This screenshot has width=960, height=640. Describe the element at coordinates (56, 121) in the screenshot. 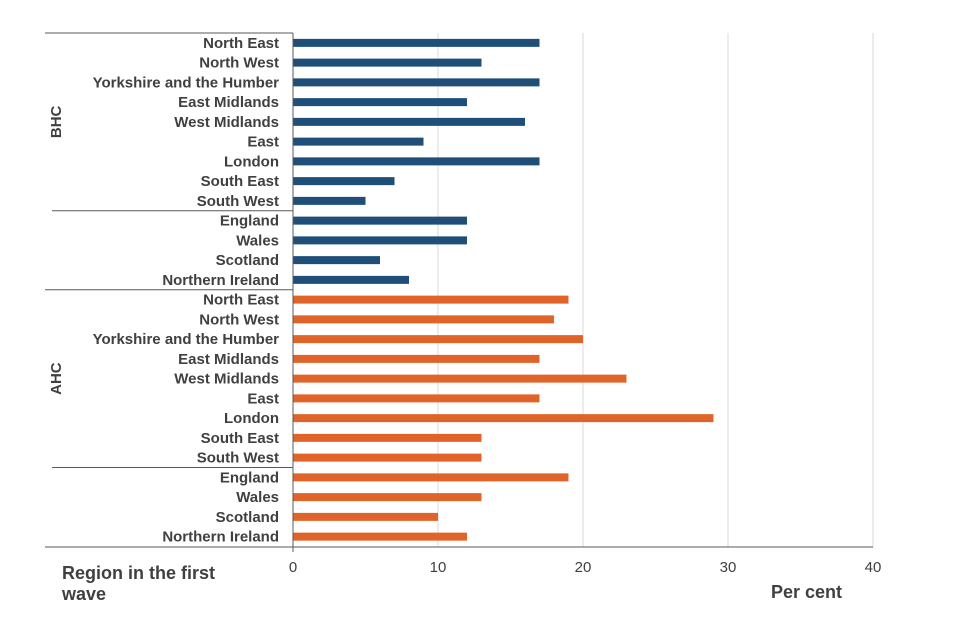

I see `group-label-bhc: BHC` at that location.